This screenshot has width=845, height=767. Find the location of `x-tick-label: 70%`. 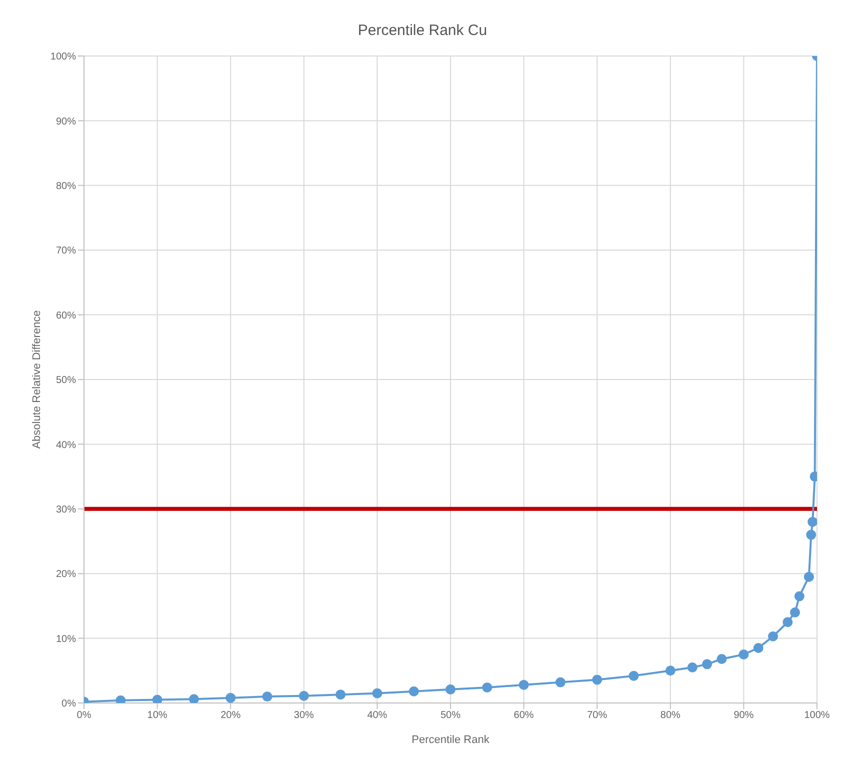

x-tick-label: 70% is located at coordinates (597, 716).